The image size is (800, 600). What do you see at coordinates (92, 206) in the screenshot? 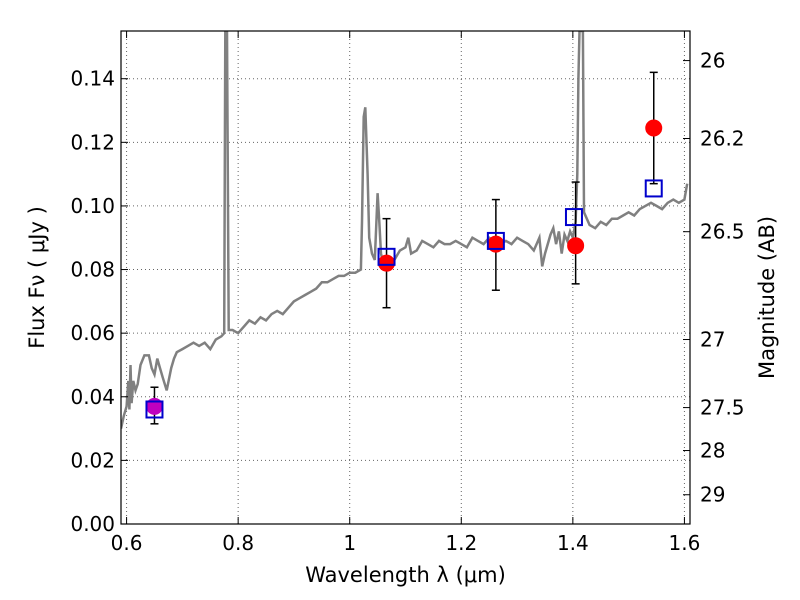
I see `y-tick-label: 0.10` at bounding box center [92, 206].